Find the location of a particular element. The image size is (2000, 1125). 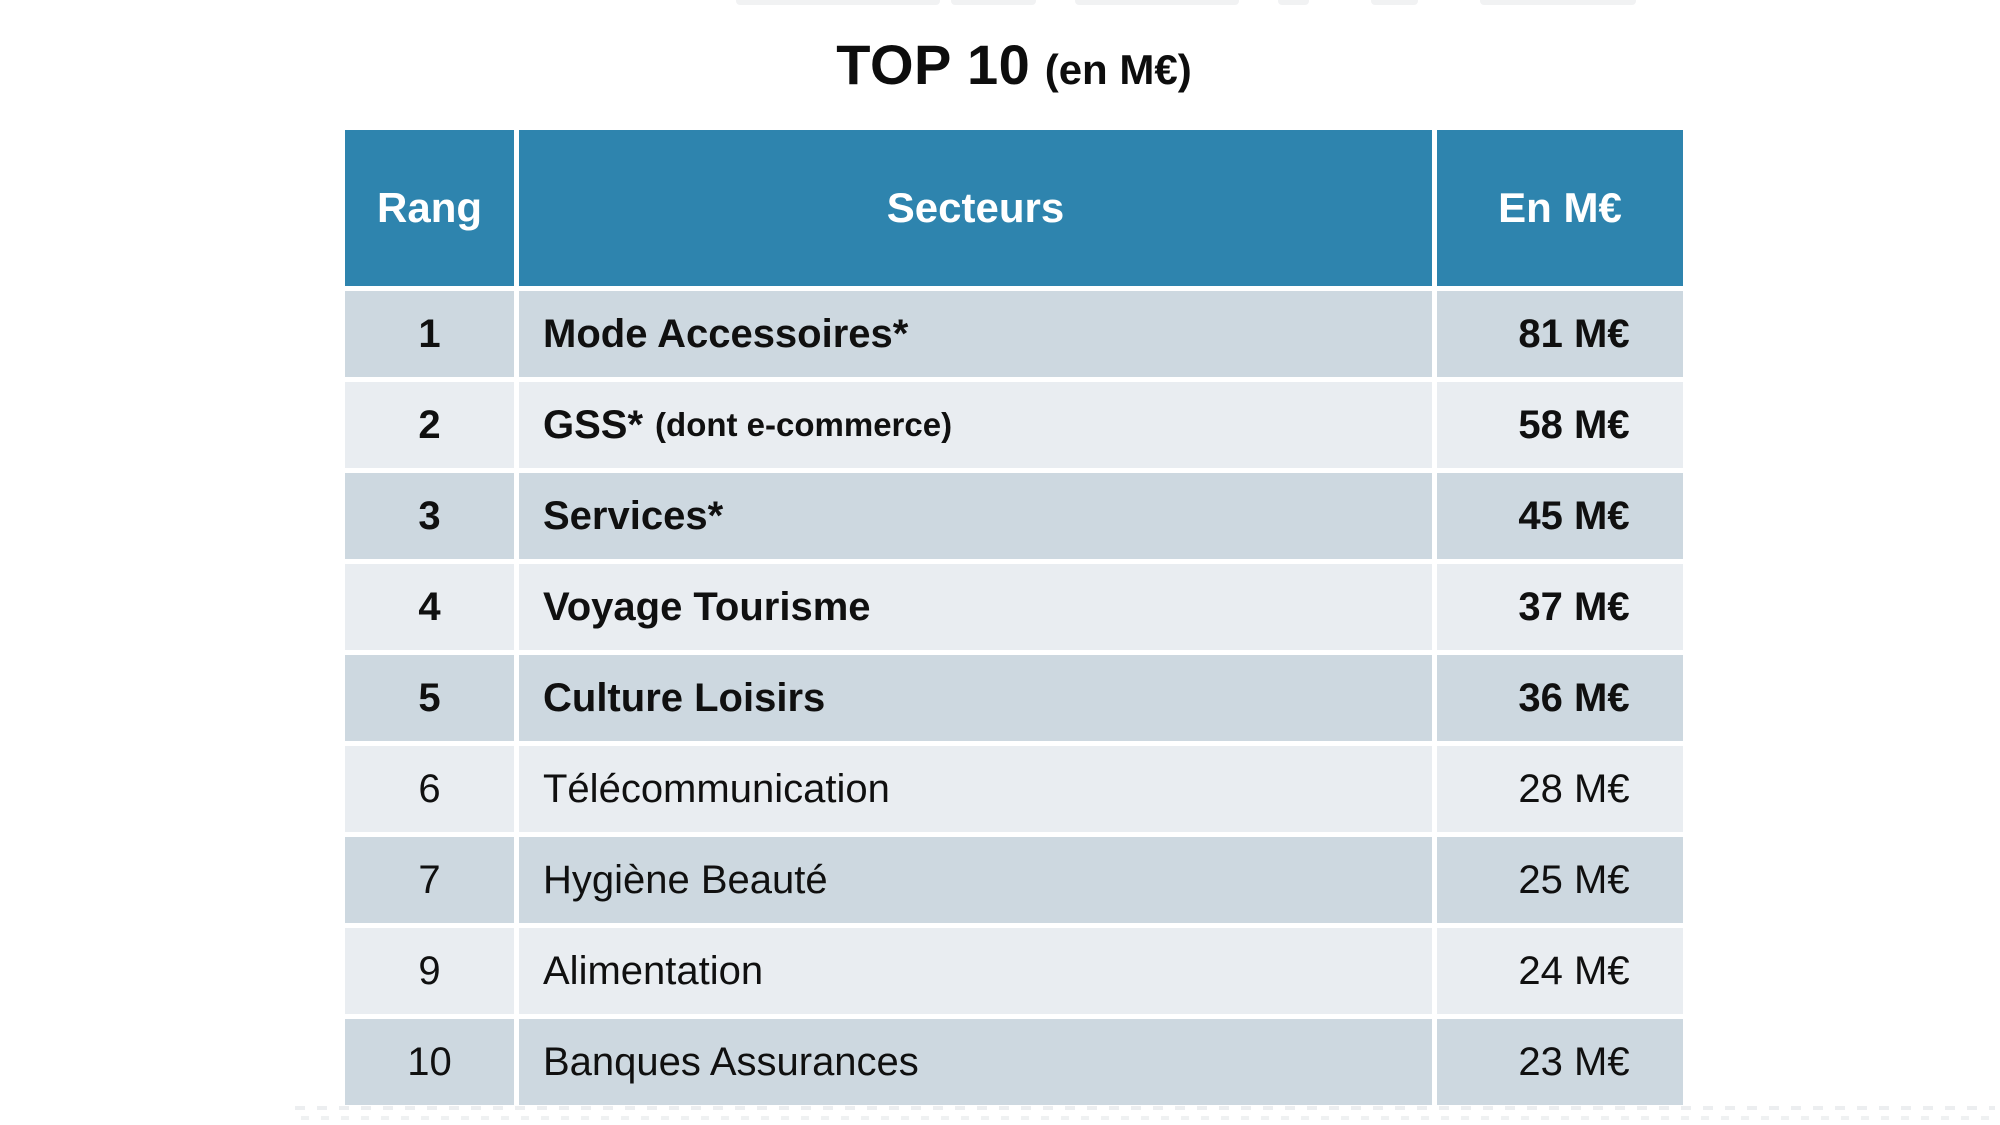

top-edge-artifact is located at coordinates (1000, 3).